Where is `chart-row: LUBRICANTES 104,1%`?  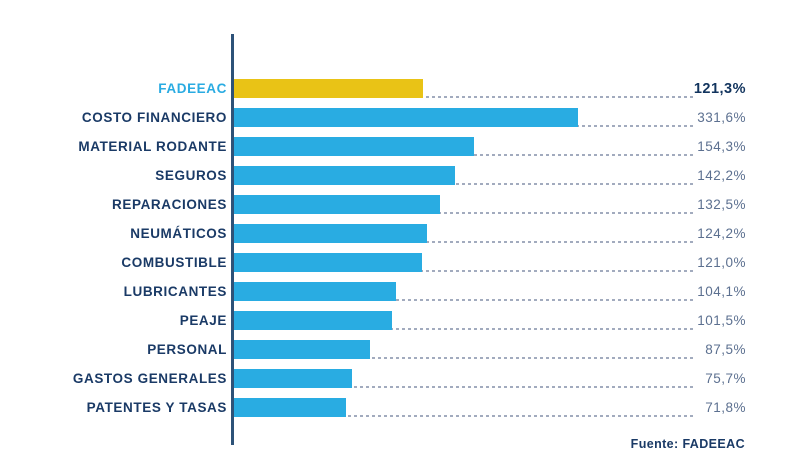
chart-row: LUBRICANTES 104,1% is located at coordinates (400, 296).